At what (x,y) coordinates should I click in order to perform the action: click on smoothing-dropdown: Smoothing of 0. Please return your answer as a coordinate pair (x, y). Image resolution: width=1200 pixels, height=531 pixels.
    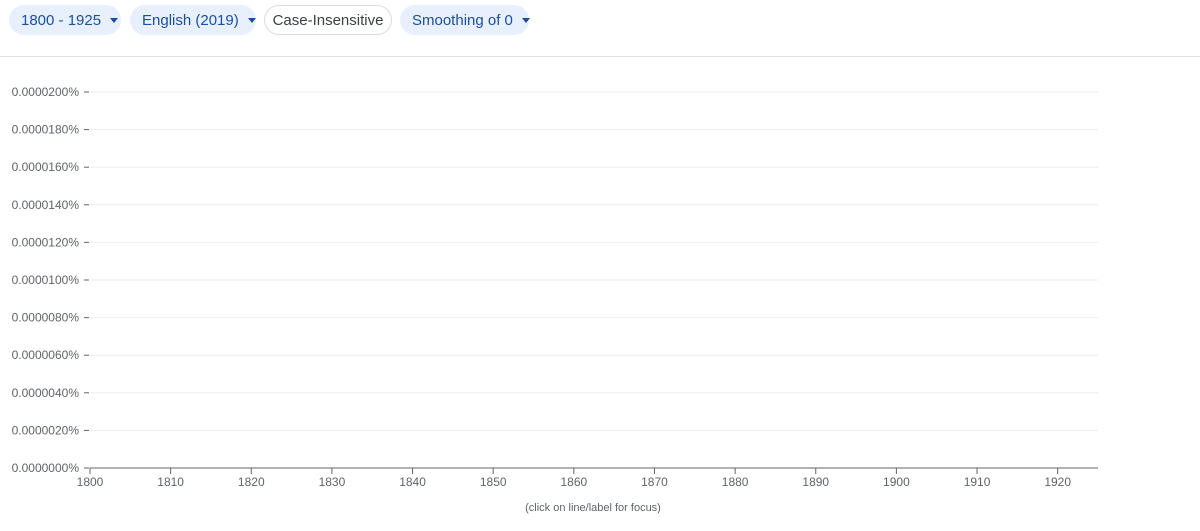
    Looking at the image, I should click on (465, 20).